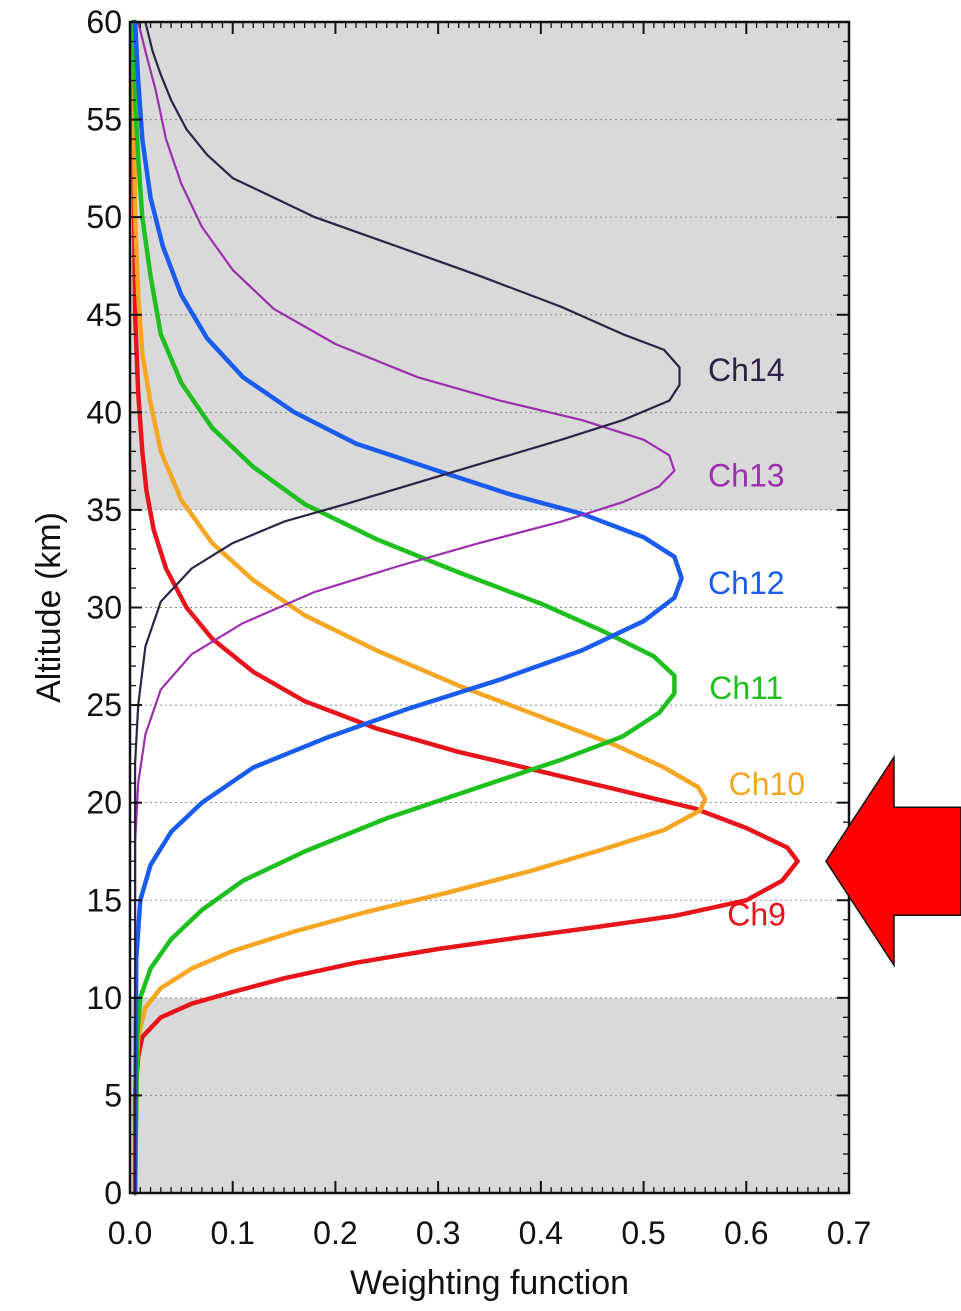 The height and width of the screenshot is (1311, 961). What do you see at coordinates (767, 784) in the screenshot?
I see `series-label-ch10: Ch10` at bounding box center [767, 784].